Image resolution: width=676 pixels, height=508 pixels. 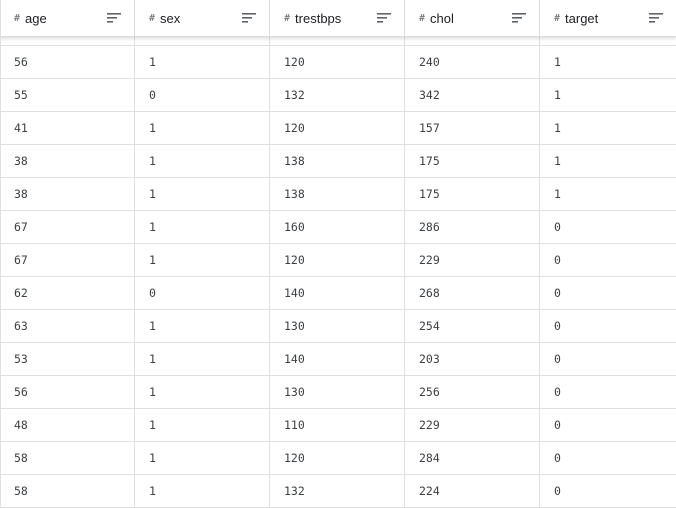 What do you see at coordinates (338, 227) in the screenshot?
I see `table-row: 67 1 160 286 0` at bounding box center [338, 227].